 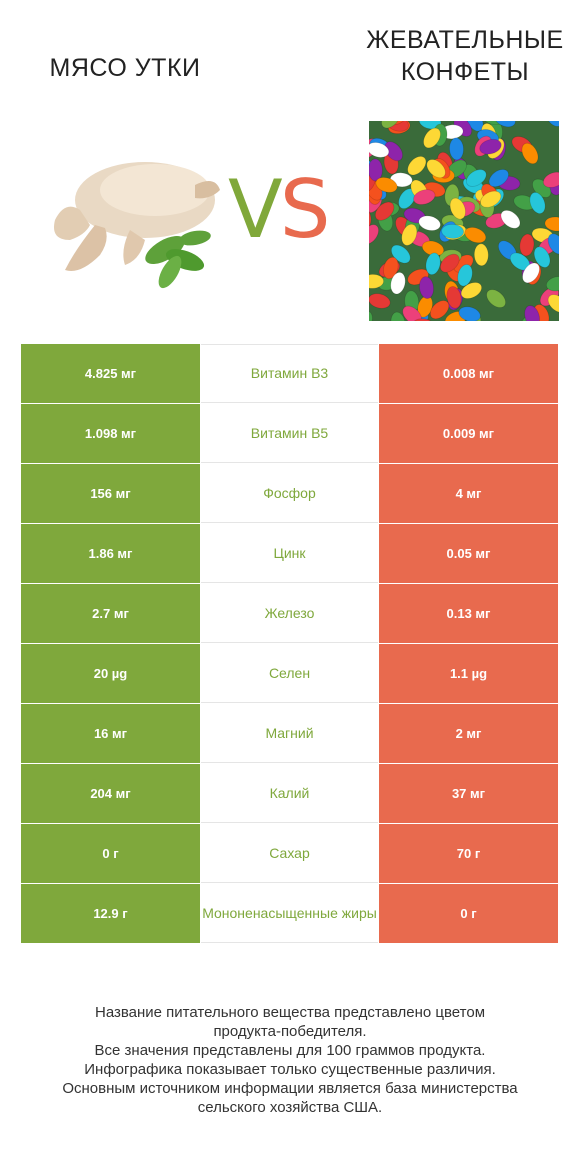 What do you see at coordinates (465, 72) in the screenshot?
I see `right-title-line-2: КОНФЕТЫ` at bounding box center [465, 72].